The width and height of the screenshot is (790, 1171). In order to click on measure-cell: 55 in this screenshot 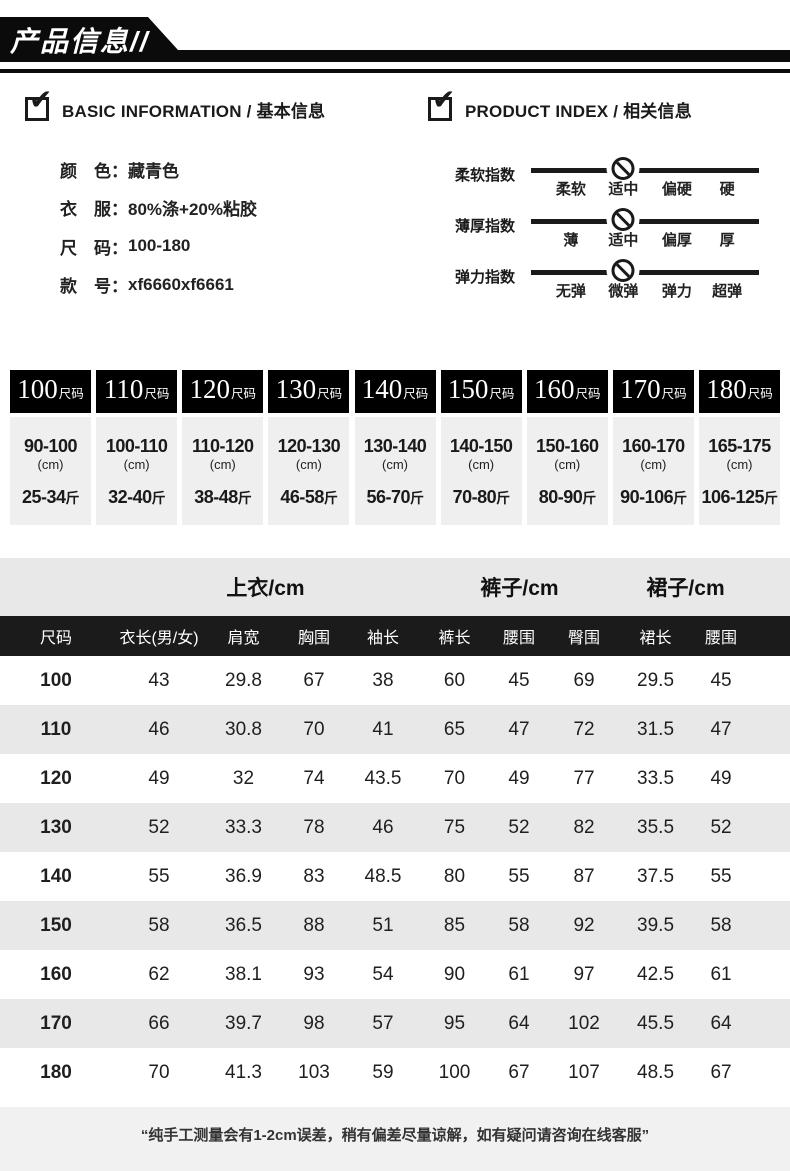, I will do `click(519, 876)`.